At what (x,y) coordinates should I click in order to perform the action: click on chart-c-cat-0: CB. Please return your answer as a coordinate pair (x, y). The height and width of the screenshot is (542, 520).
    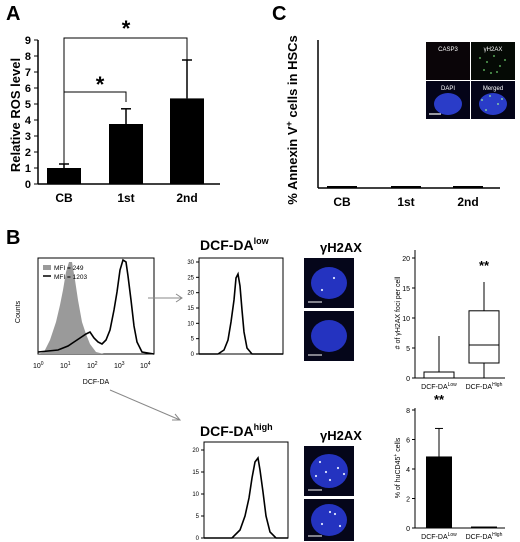
    Looking at the image, I should click on (342, 202).